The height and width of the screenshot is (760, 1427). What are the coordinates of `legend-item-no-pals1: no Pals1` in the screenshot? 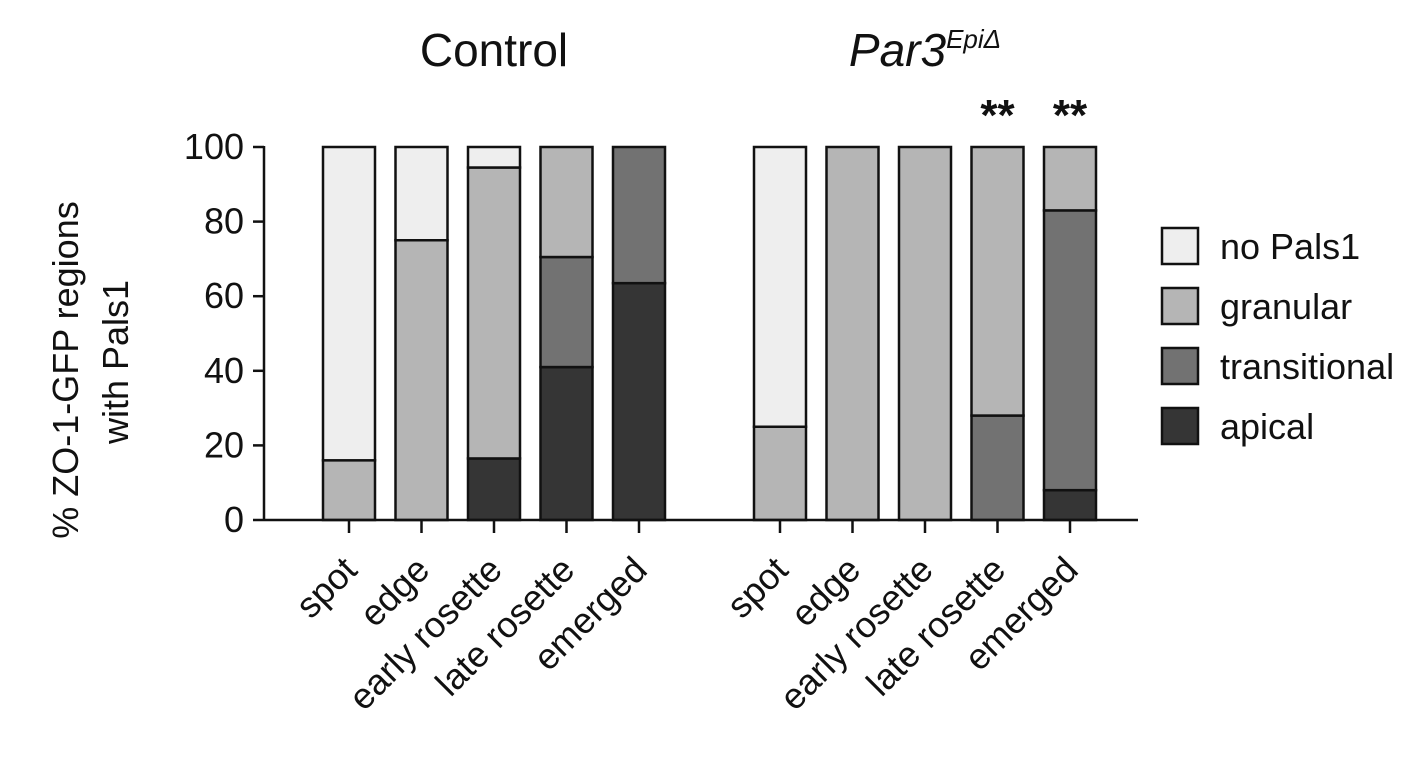 It's located at (1260, 246).